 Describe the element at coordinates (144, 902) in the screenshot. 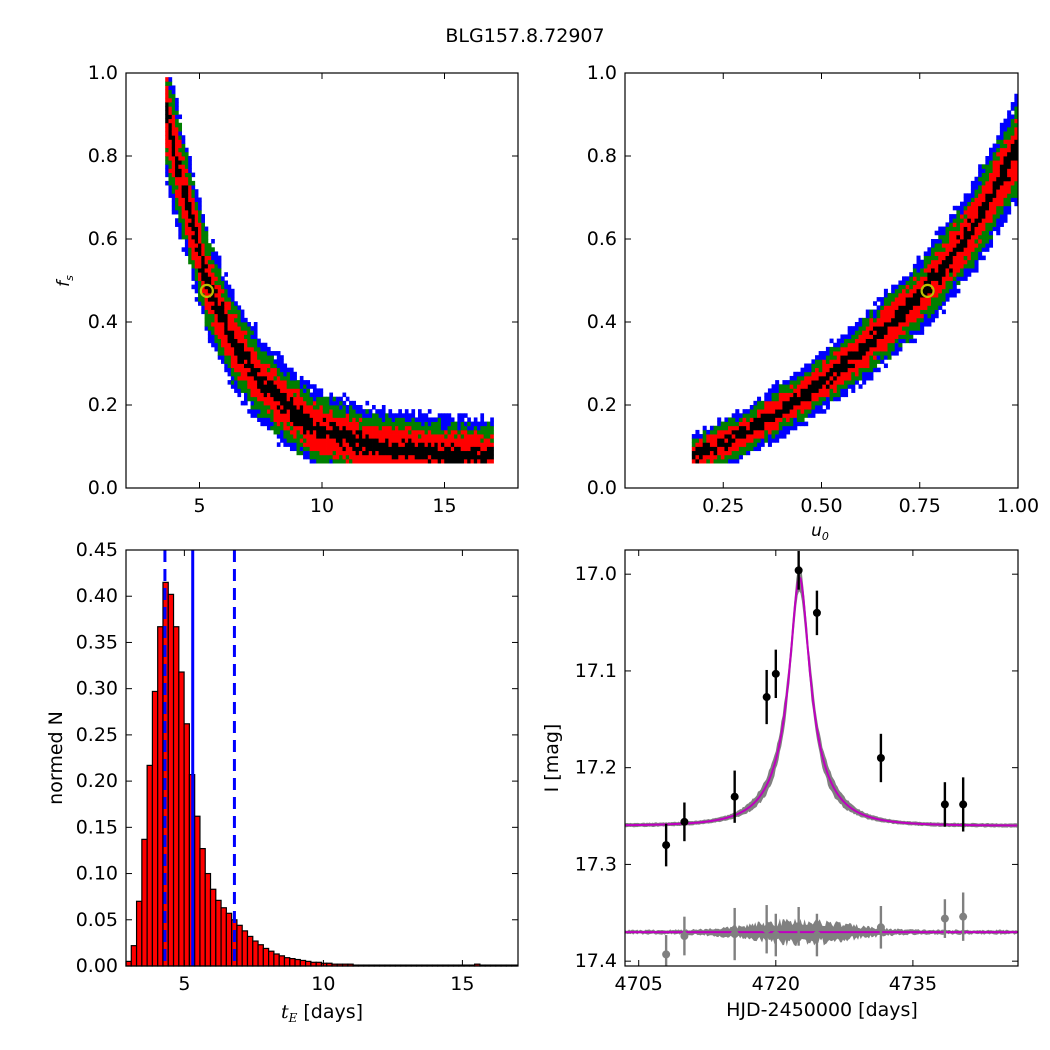

I see `histogram-bar` at that location.